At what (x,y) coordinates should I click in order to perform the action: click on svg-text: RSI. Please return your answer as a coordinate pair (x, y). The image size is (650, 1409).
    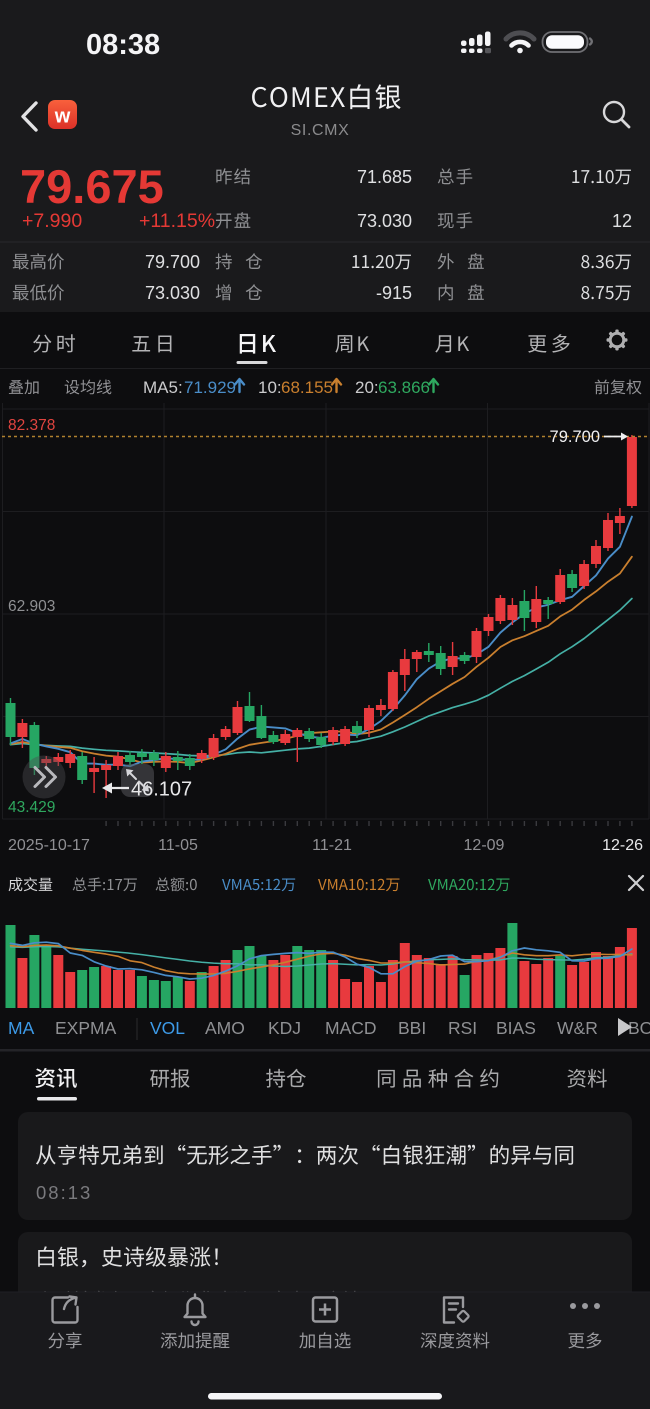
    Looking at the image, I should click on (462, 1028).